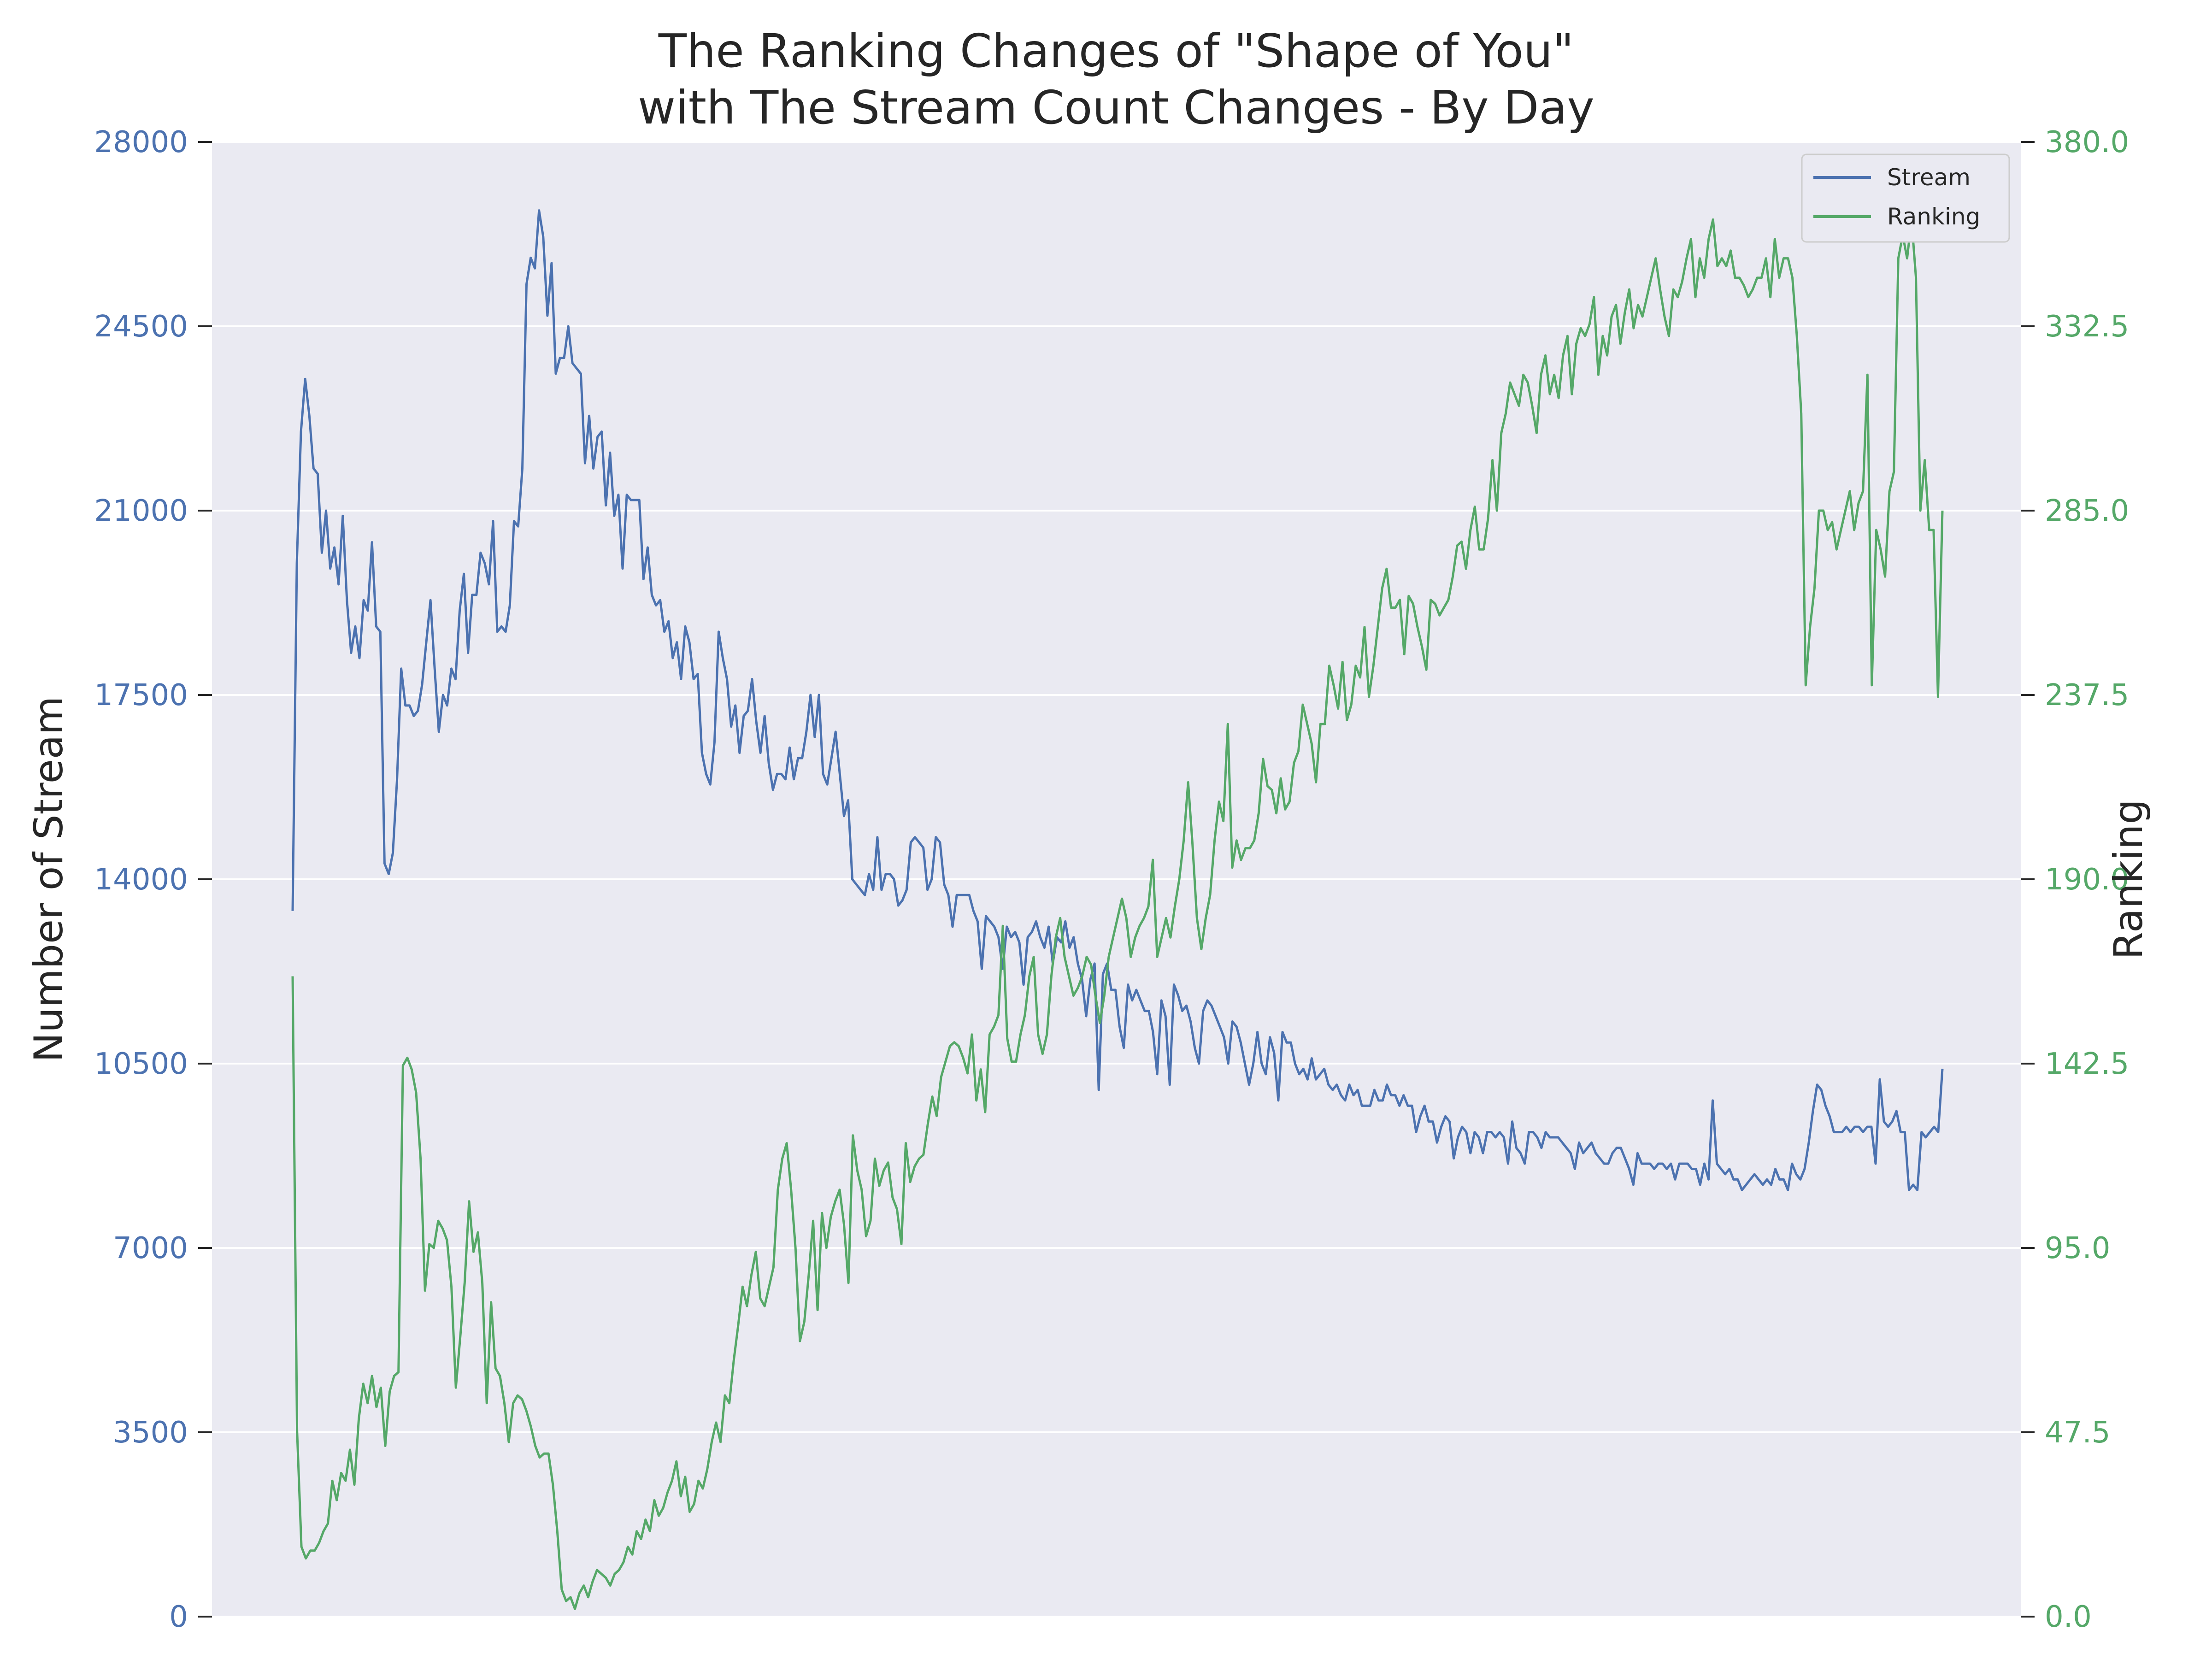 The width and height of the screenshot is (2212, 1659). What do you see at coordinates (141, 695) in the screenshot?
I see `left-tick-label: 17500` at bounding box center [141, 695].